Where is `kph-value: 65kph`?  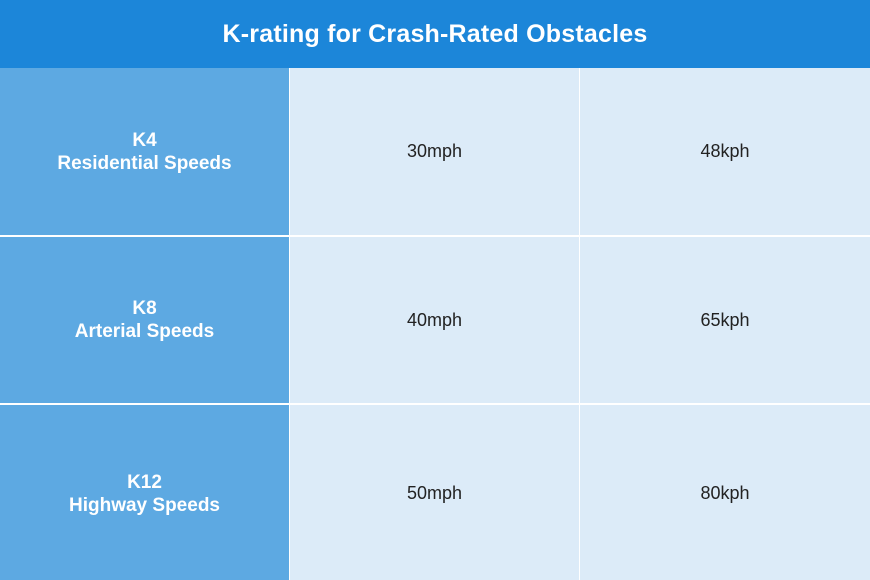 kph-value: 65kph is located at coordinates (725, 319).